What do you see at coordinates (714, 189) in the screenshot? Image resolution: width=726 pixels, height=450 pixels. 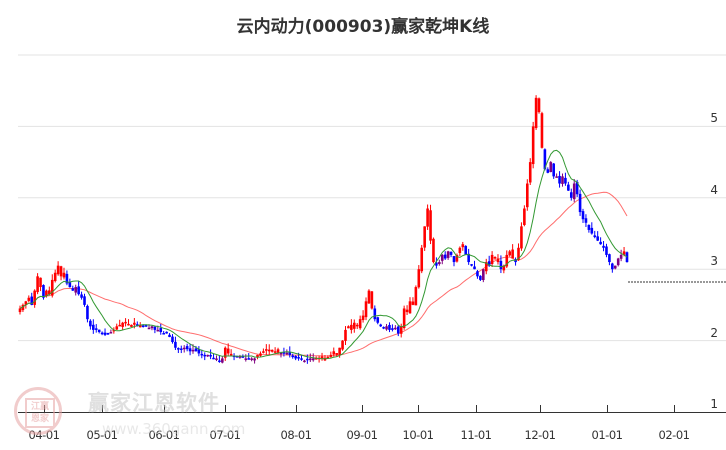 I see `y-tick-label: 4` at bounding box center [714, 189].